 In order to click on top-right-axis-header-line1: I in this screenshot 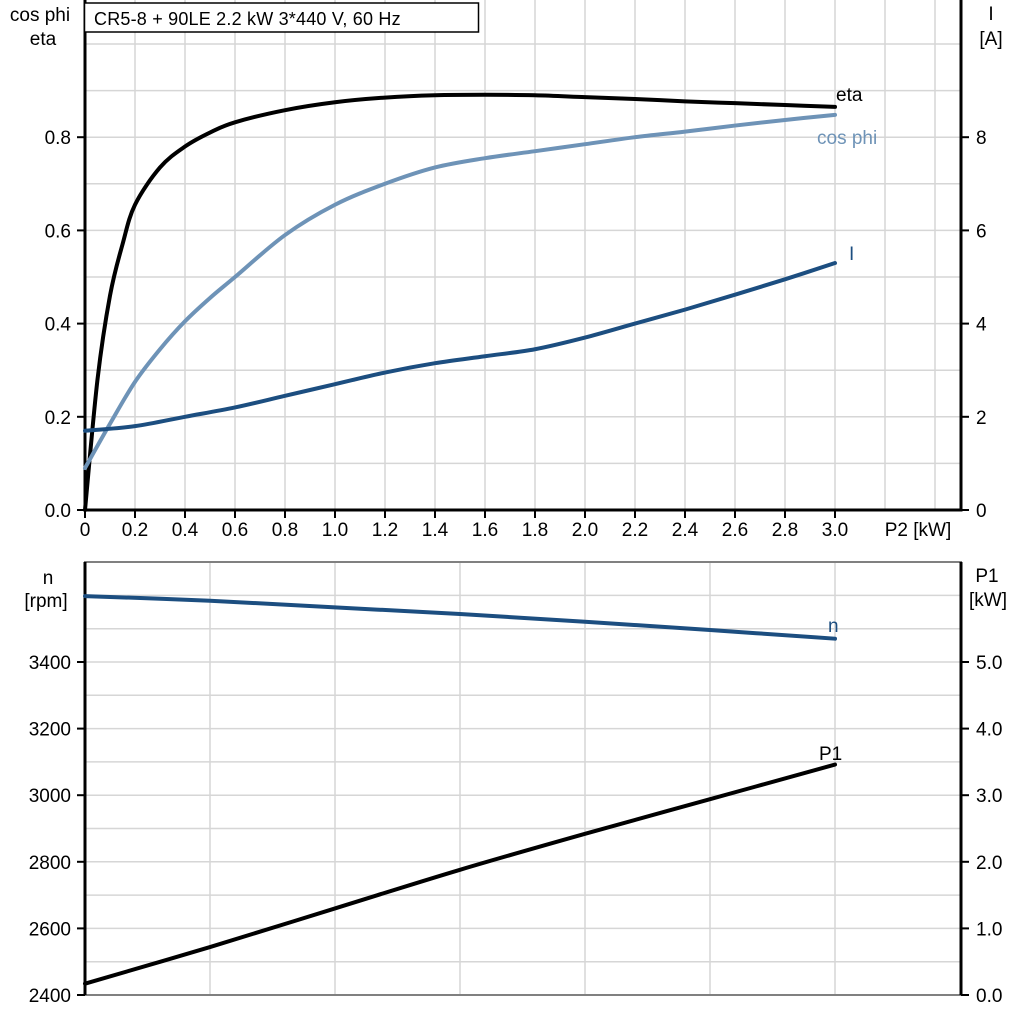, I will do `click(990, 14)`.